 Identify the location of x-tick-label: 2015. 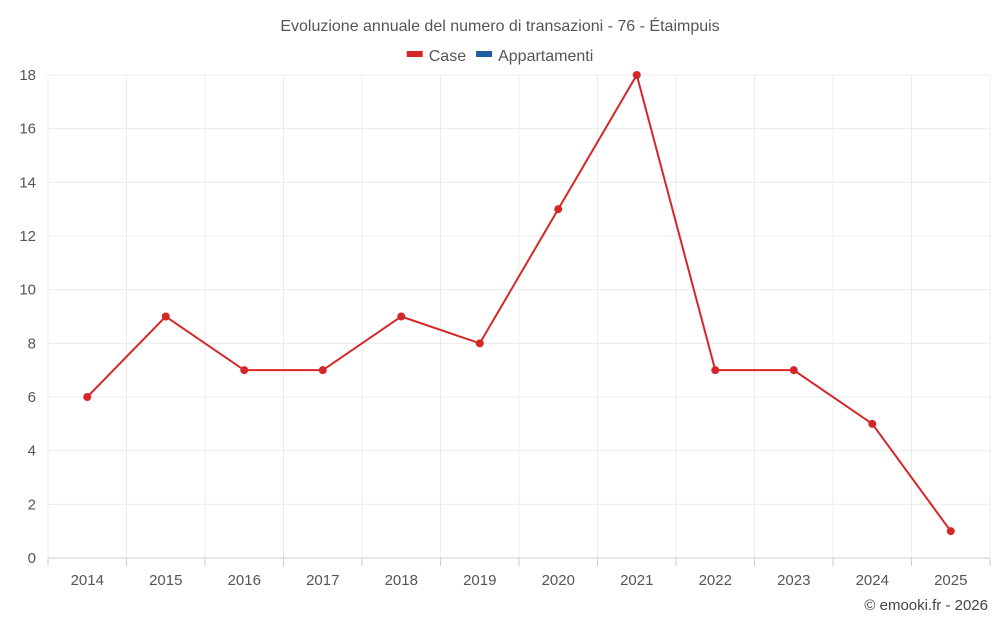
(165, 580).